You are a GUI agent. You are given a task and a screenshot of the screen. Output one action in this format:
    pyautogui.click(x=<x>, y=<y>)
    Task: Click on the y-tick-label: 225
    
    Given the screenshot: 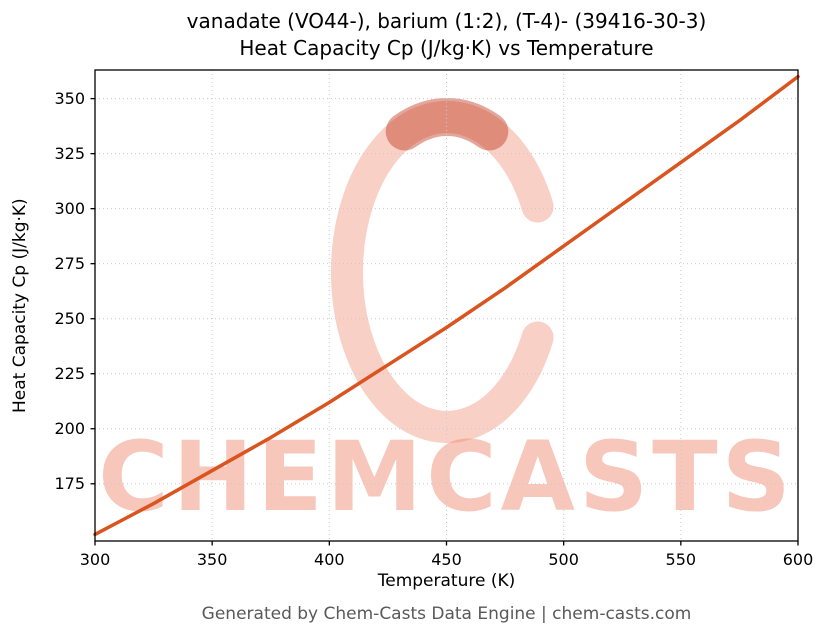 What is the action you would take?
    pyautogui.click(x=69, y=373)
    